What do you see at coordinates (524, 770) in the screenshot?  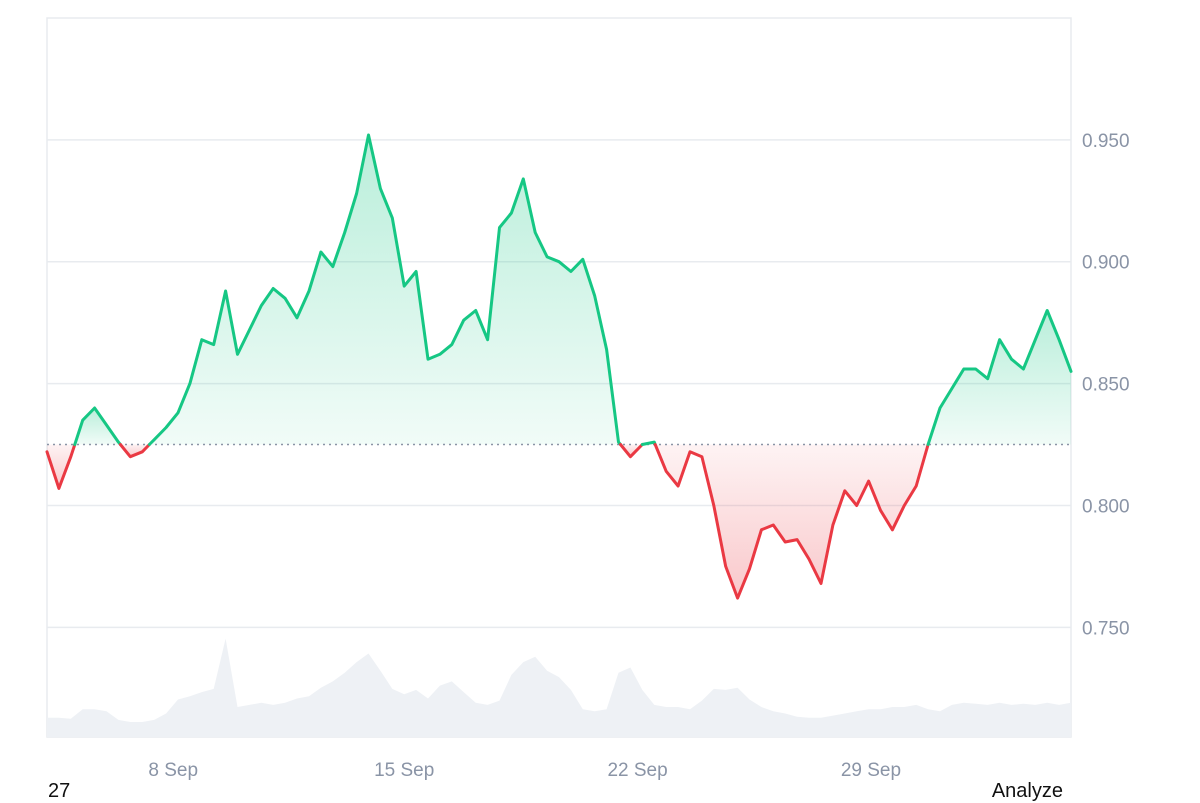 I see `x-tick-labels: 8 Sep 15 Sep 22 Sep 29 Sep` at bounding box center [524, 770].